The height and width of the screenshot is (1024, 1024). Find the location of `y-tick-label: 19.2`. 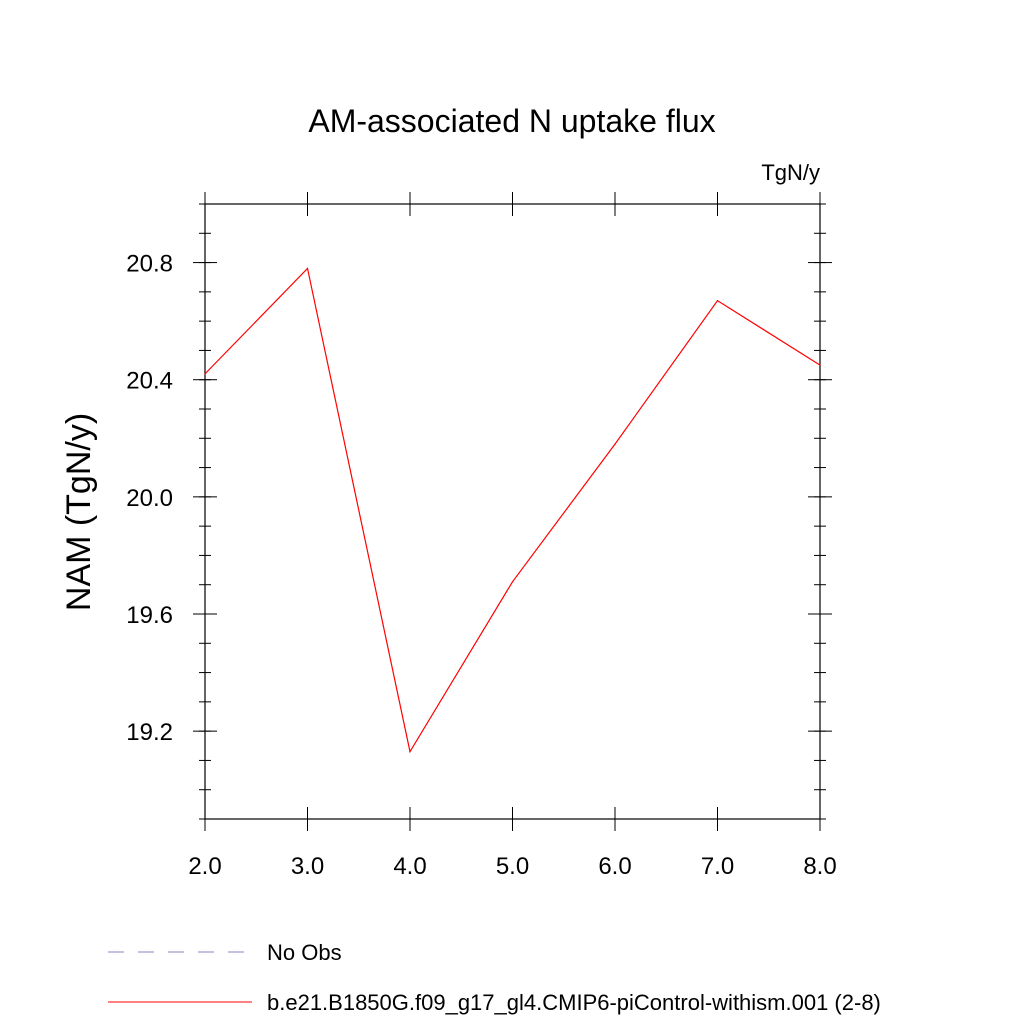

y-tick-label: 19.2 is located at coordinates (149, 732).